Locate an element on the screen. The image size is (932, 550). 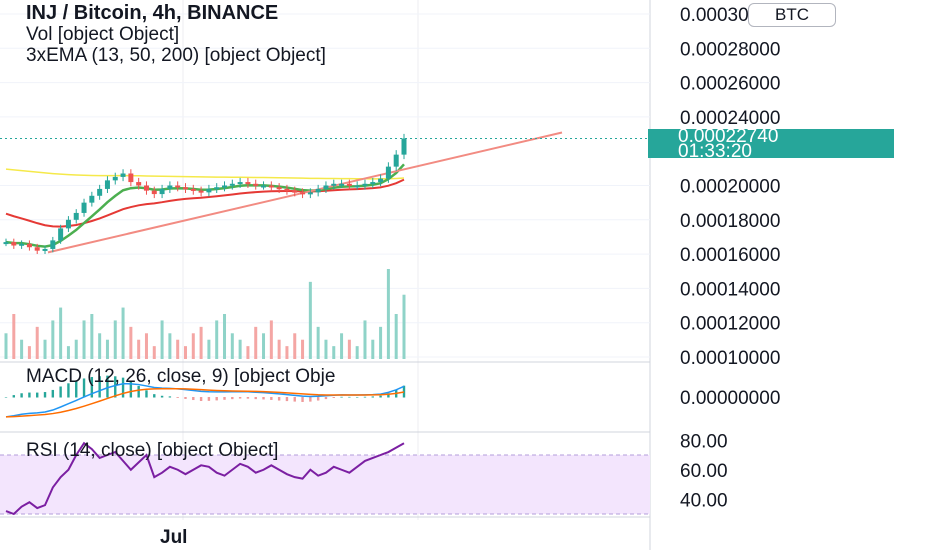
rsi-band is located at coordinates (325, 484).